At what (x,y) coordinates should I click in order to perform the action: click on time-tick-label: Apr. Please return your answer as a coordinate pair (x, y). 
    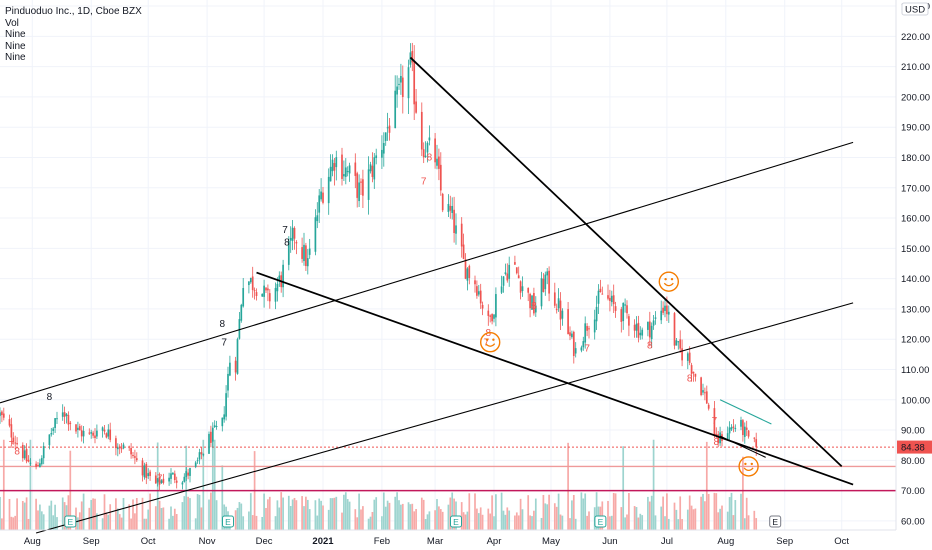
    Looking at the image, I should click on (494, 541).